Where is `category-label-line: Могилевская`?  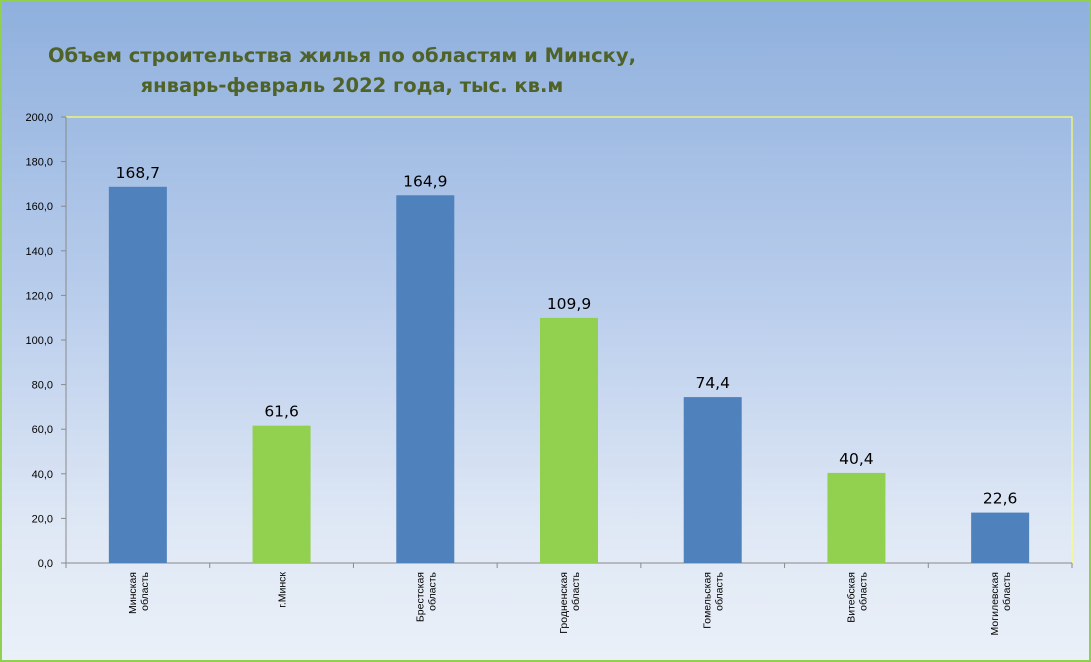 category-label-line: Могилевская is located at coordinates (995, 603).